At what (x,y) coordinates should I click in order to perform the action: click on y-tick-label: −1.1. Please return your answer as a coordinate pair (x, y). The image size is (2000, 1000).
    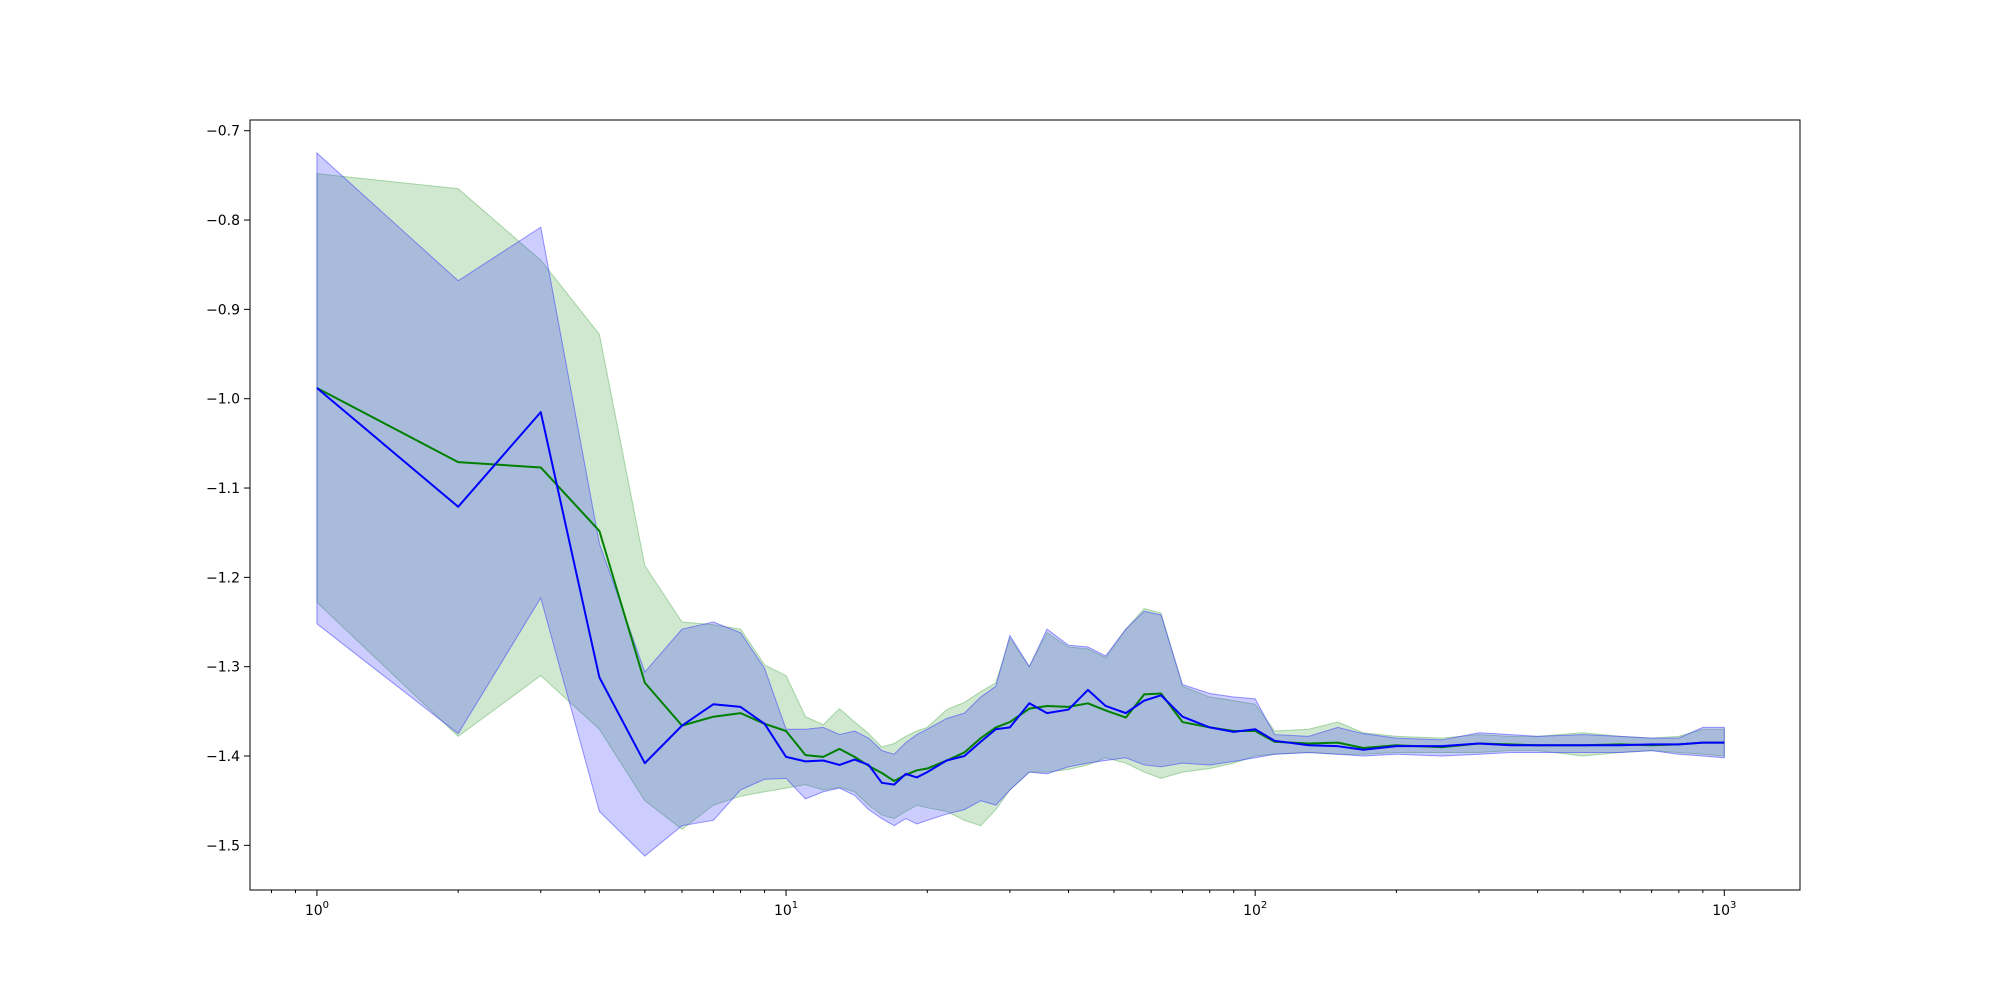
    Looking at the image, I should click on (223, 489).